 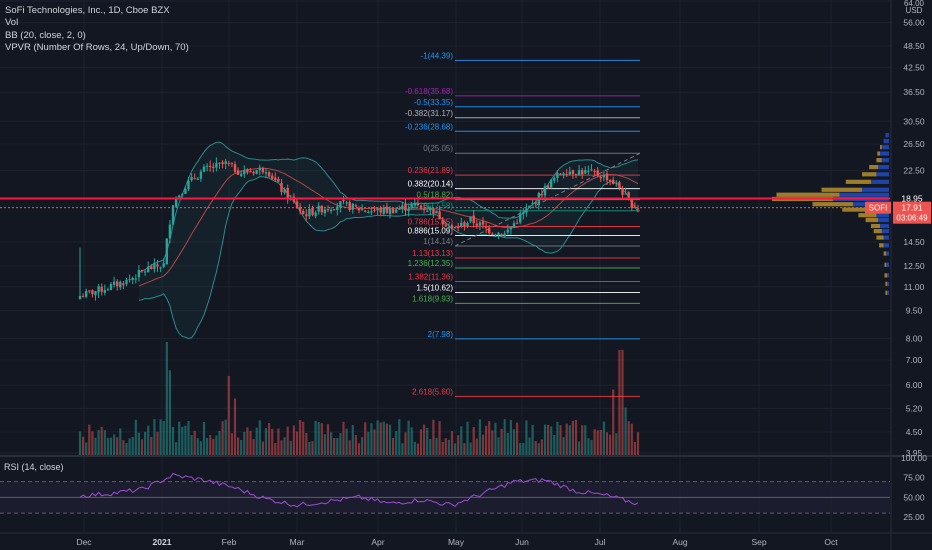 I want to click on indicator-vpvr: VPVR (Number Of Rows, 24, Up/Down, 70), so click(x=97, y=47).